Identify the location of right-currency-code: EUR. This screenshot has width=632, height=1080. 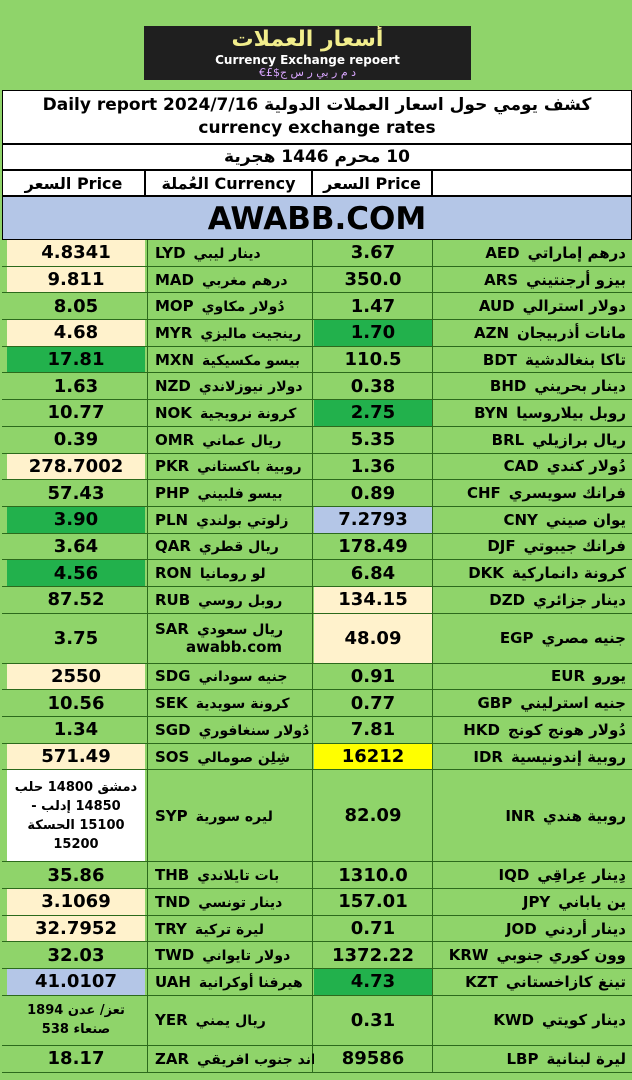
(568, 676).